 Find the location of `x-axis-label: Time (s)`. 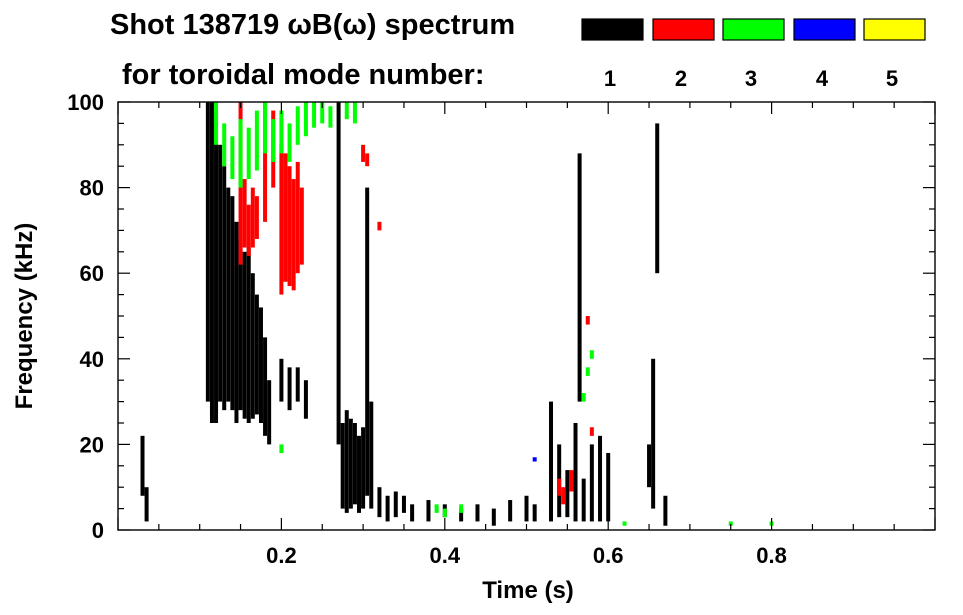

x-axis-label: Time (s) is located at coordinates (528, 590).